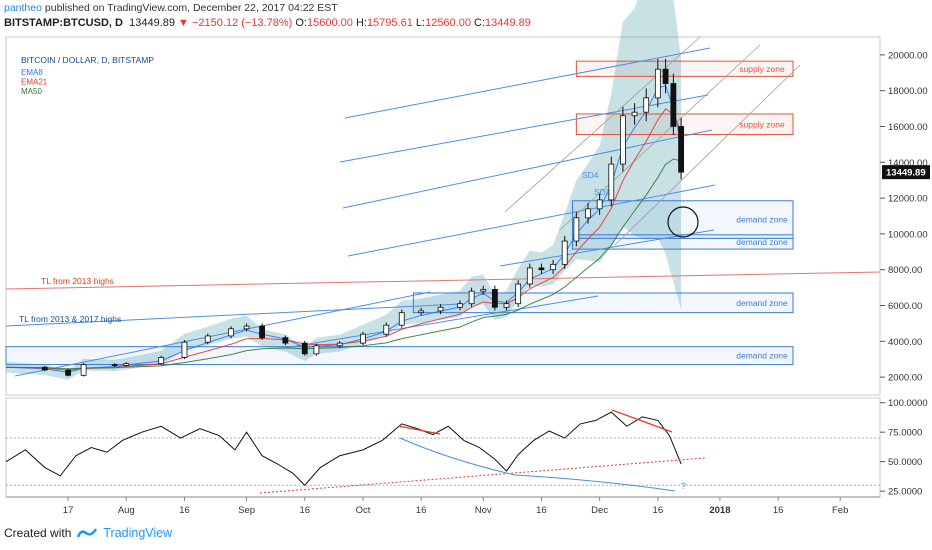 The image size is (932, 550). Describe the element at coordinates (87, 60) in the screenshot. I see `chart-title: BITCOIN / DOLLAR, D, BITSTAMP` at that location.